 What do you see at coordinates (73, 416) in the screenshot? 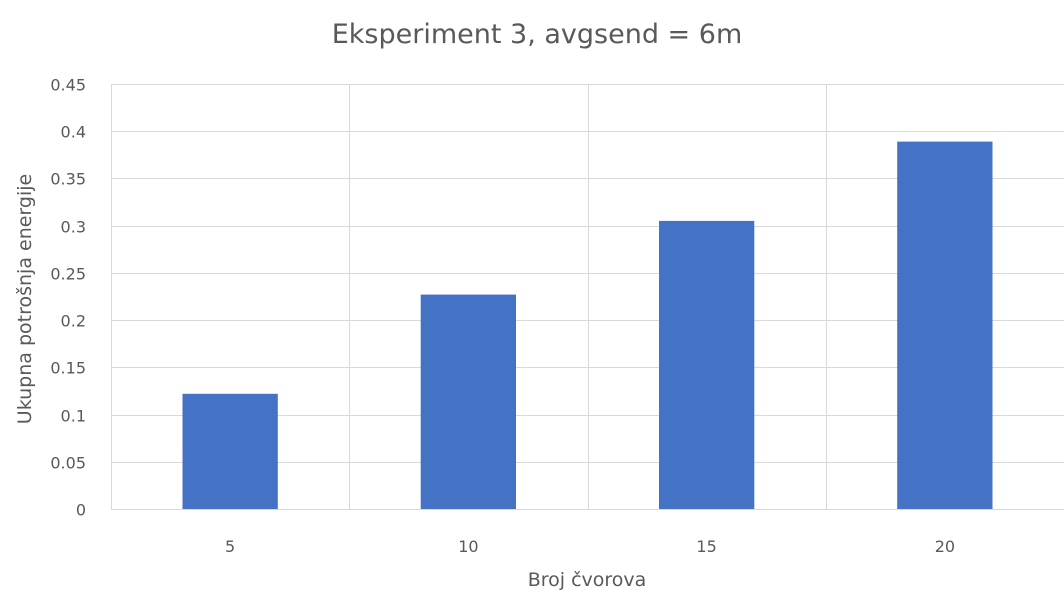
I see `y-tick-label: 0.1` at bounding box center [73, 416].